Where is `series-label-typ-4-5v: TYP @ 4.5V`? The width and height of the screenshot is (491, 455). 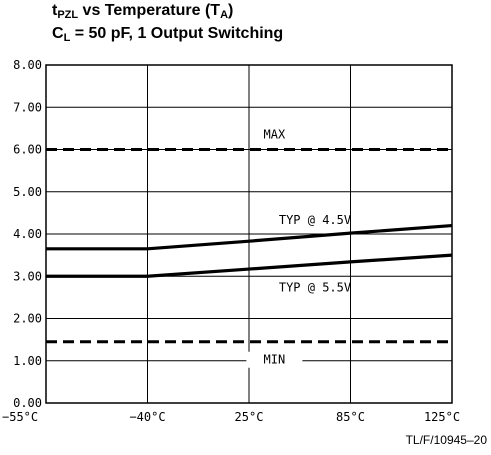 series-label-typ-4-5v: TYP @ 4.5V is located at coordinates (315, 220).